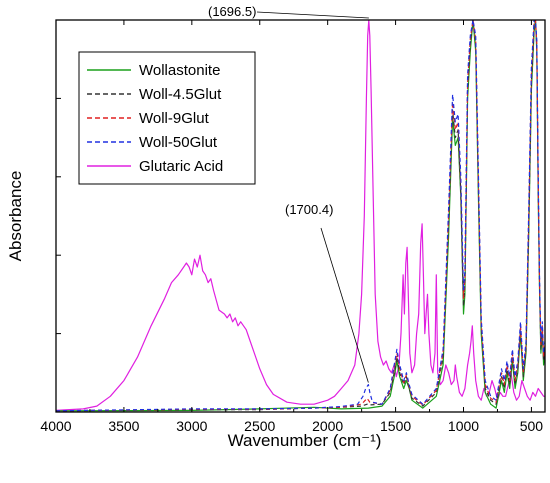 Image resolution: width=550 pixels, height=483 pixels. What do you see at coordinates (15, 216) in the screenshot?
I see `y-axis-title: Absorbance` at bounding box center [15, 216].